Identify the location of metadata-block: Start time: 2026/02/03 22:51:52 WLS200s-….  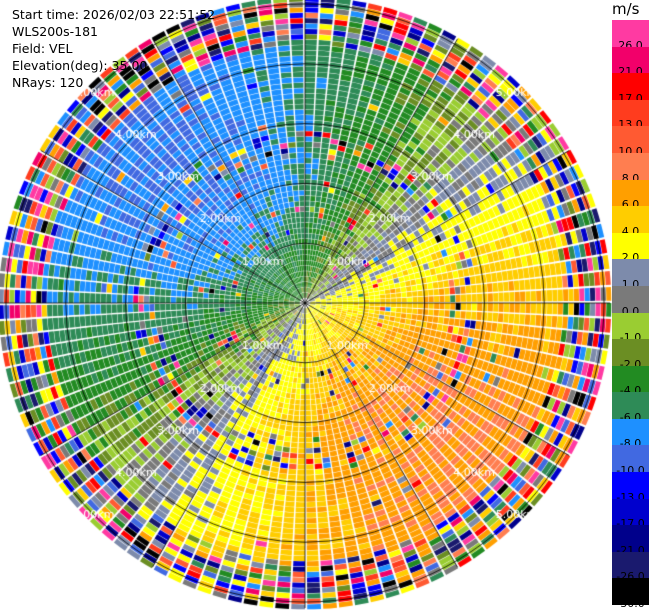
(113, 48).